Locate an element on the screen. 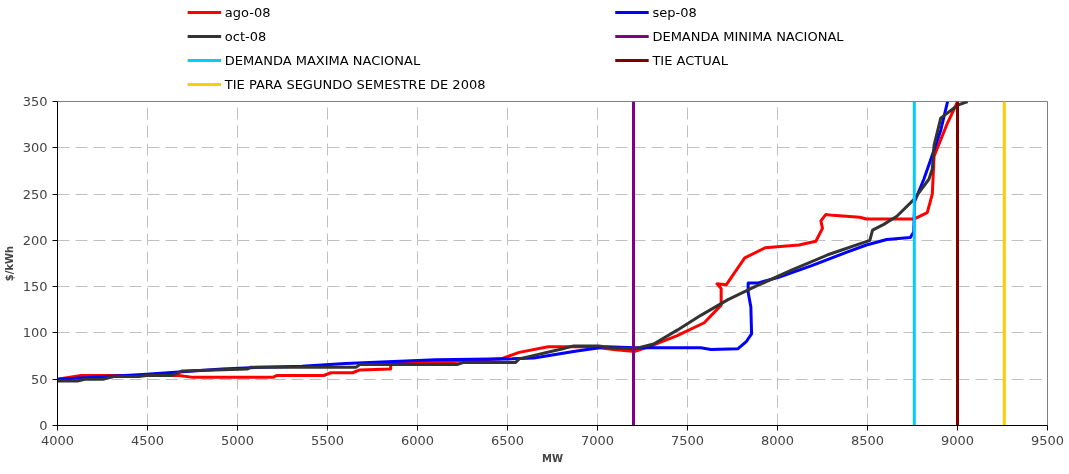 The image size is (1069, 474). legend-label: ago-08 is located at coordinates (247, 12).